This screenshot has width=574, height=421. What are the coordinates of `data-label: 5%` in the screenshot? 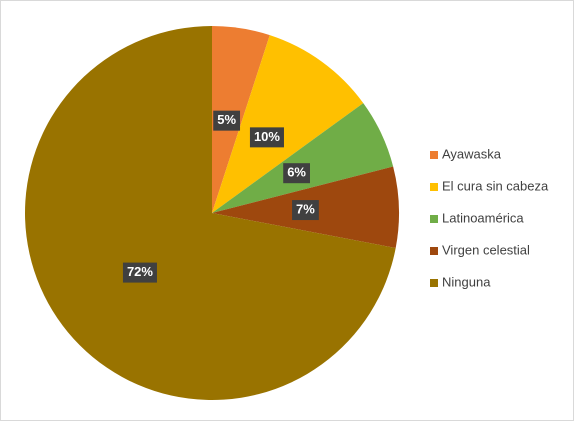 It's located at (226, 119).